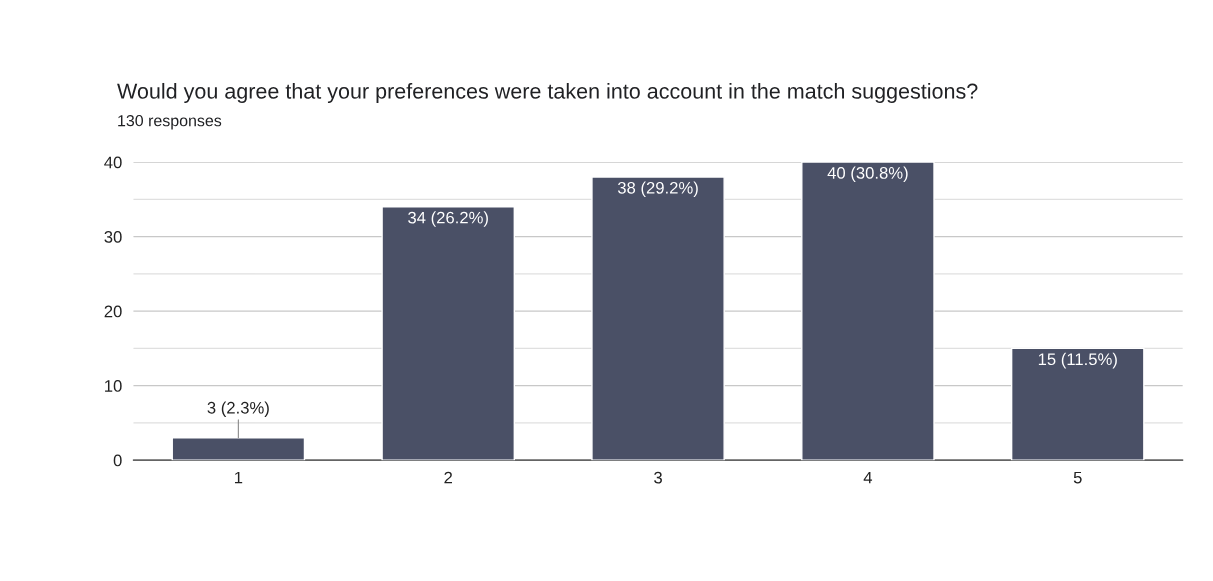 Image resolution: width=1213 pixels, height=581 pixels. What do you see at coordinates (657, 189) in the screenshot?
I see `data-label: 38 (29.2%)` at bounding box center [657, 189].